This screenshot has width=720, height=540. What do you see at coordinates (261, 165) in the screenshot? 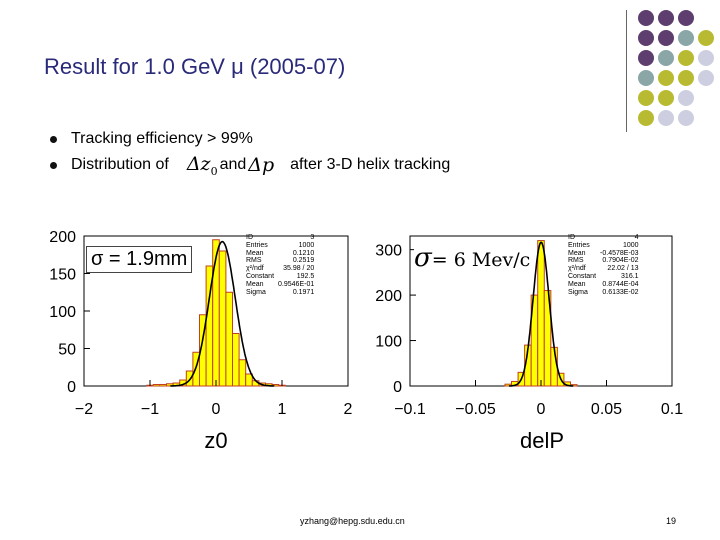
I see `delta-p-symbol: Δp` at bounding box center [261, 165].